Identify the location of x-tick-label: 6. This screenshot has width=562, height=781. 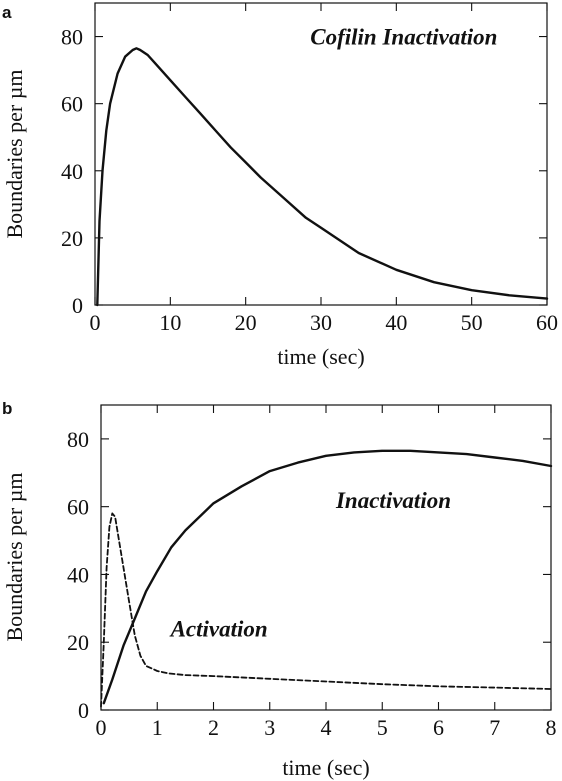
(438, 727).